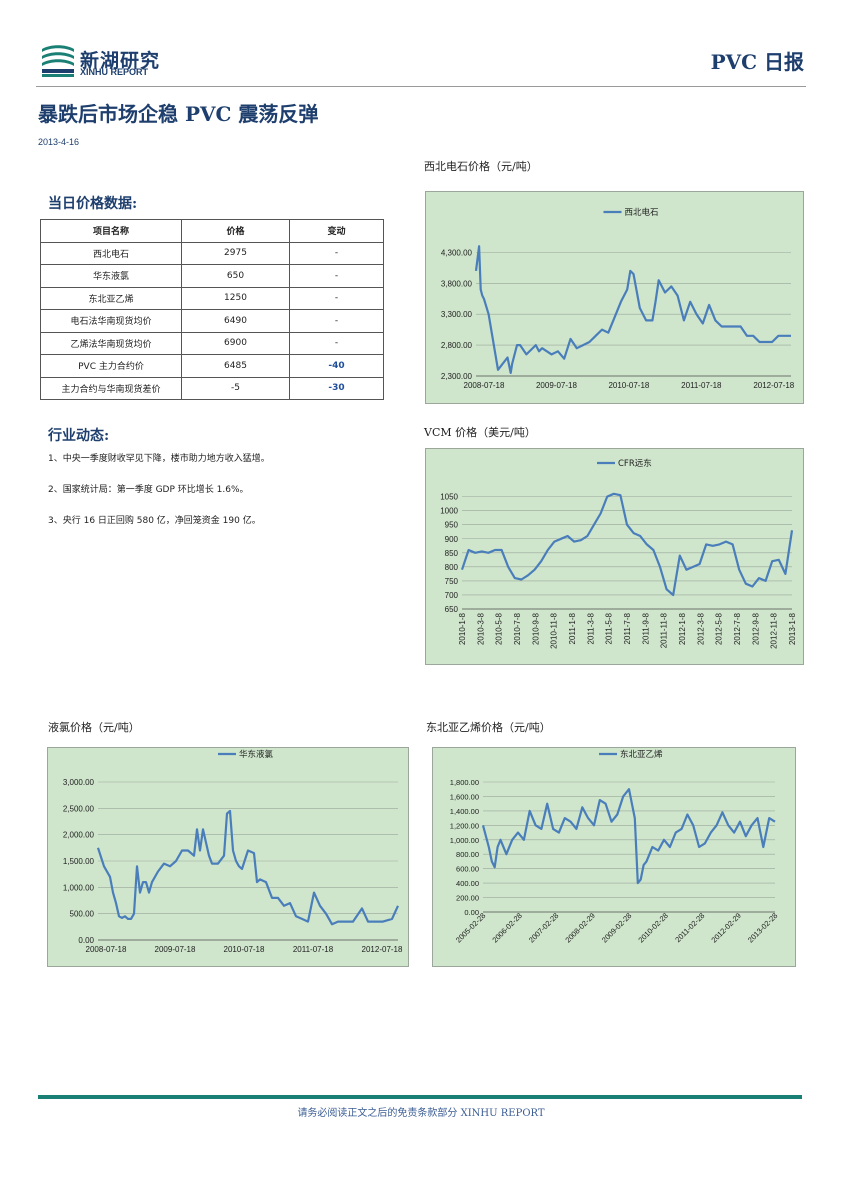 The height and width of the screenshot is (1190, 842). Describe the element at coordinates (725, 927) in the screenshot. I see `x-tick-label: 2012-02-29` at that location.